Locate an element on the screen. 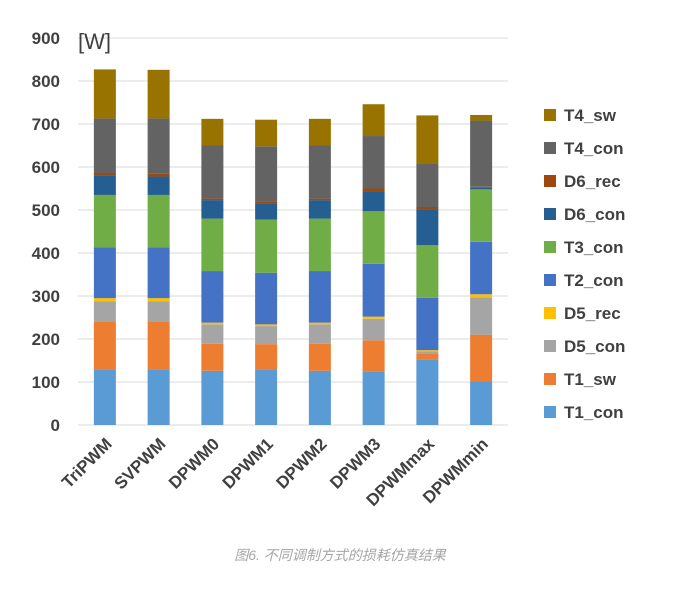  legend-item-D5_rec: D5_rec is located at coordinates (582, 313).